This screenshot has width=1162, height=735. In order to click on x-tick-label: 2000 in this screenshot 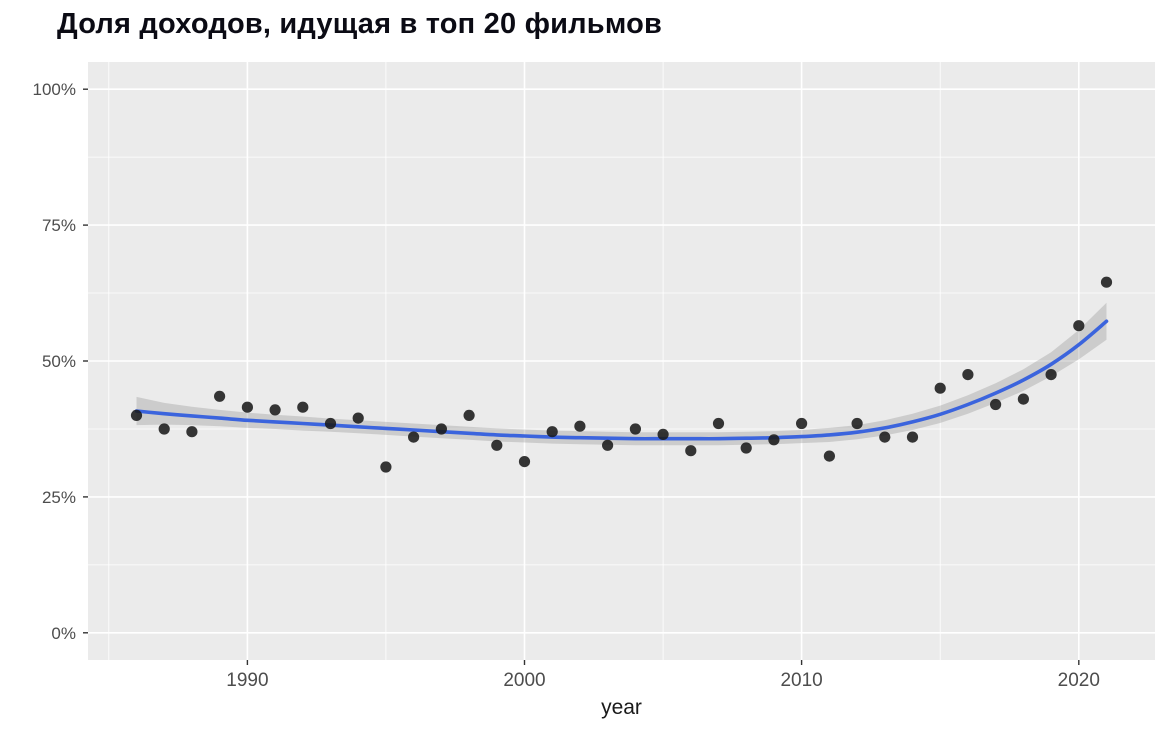, I will do `click(524, 680)`.